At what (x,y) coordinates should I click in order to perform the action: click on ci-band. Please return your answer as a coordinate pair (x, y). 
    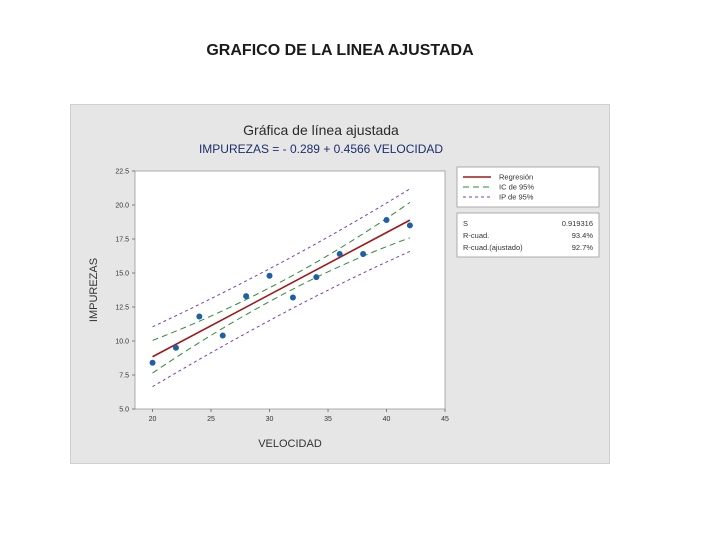
    Looking at the image, I should click on (281, 288).